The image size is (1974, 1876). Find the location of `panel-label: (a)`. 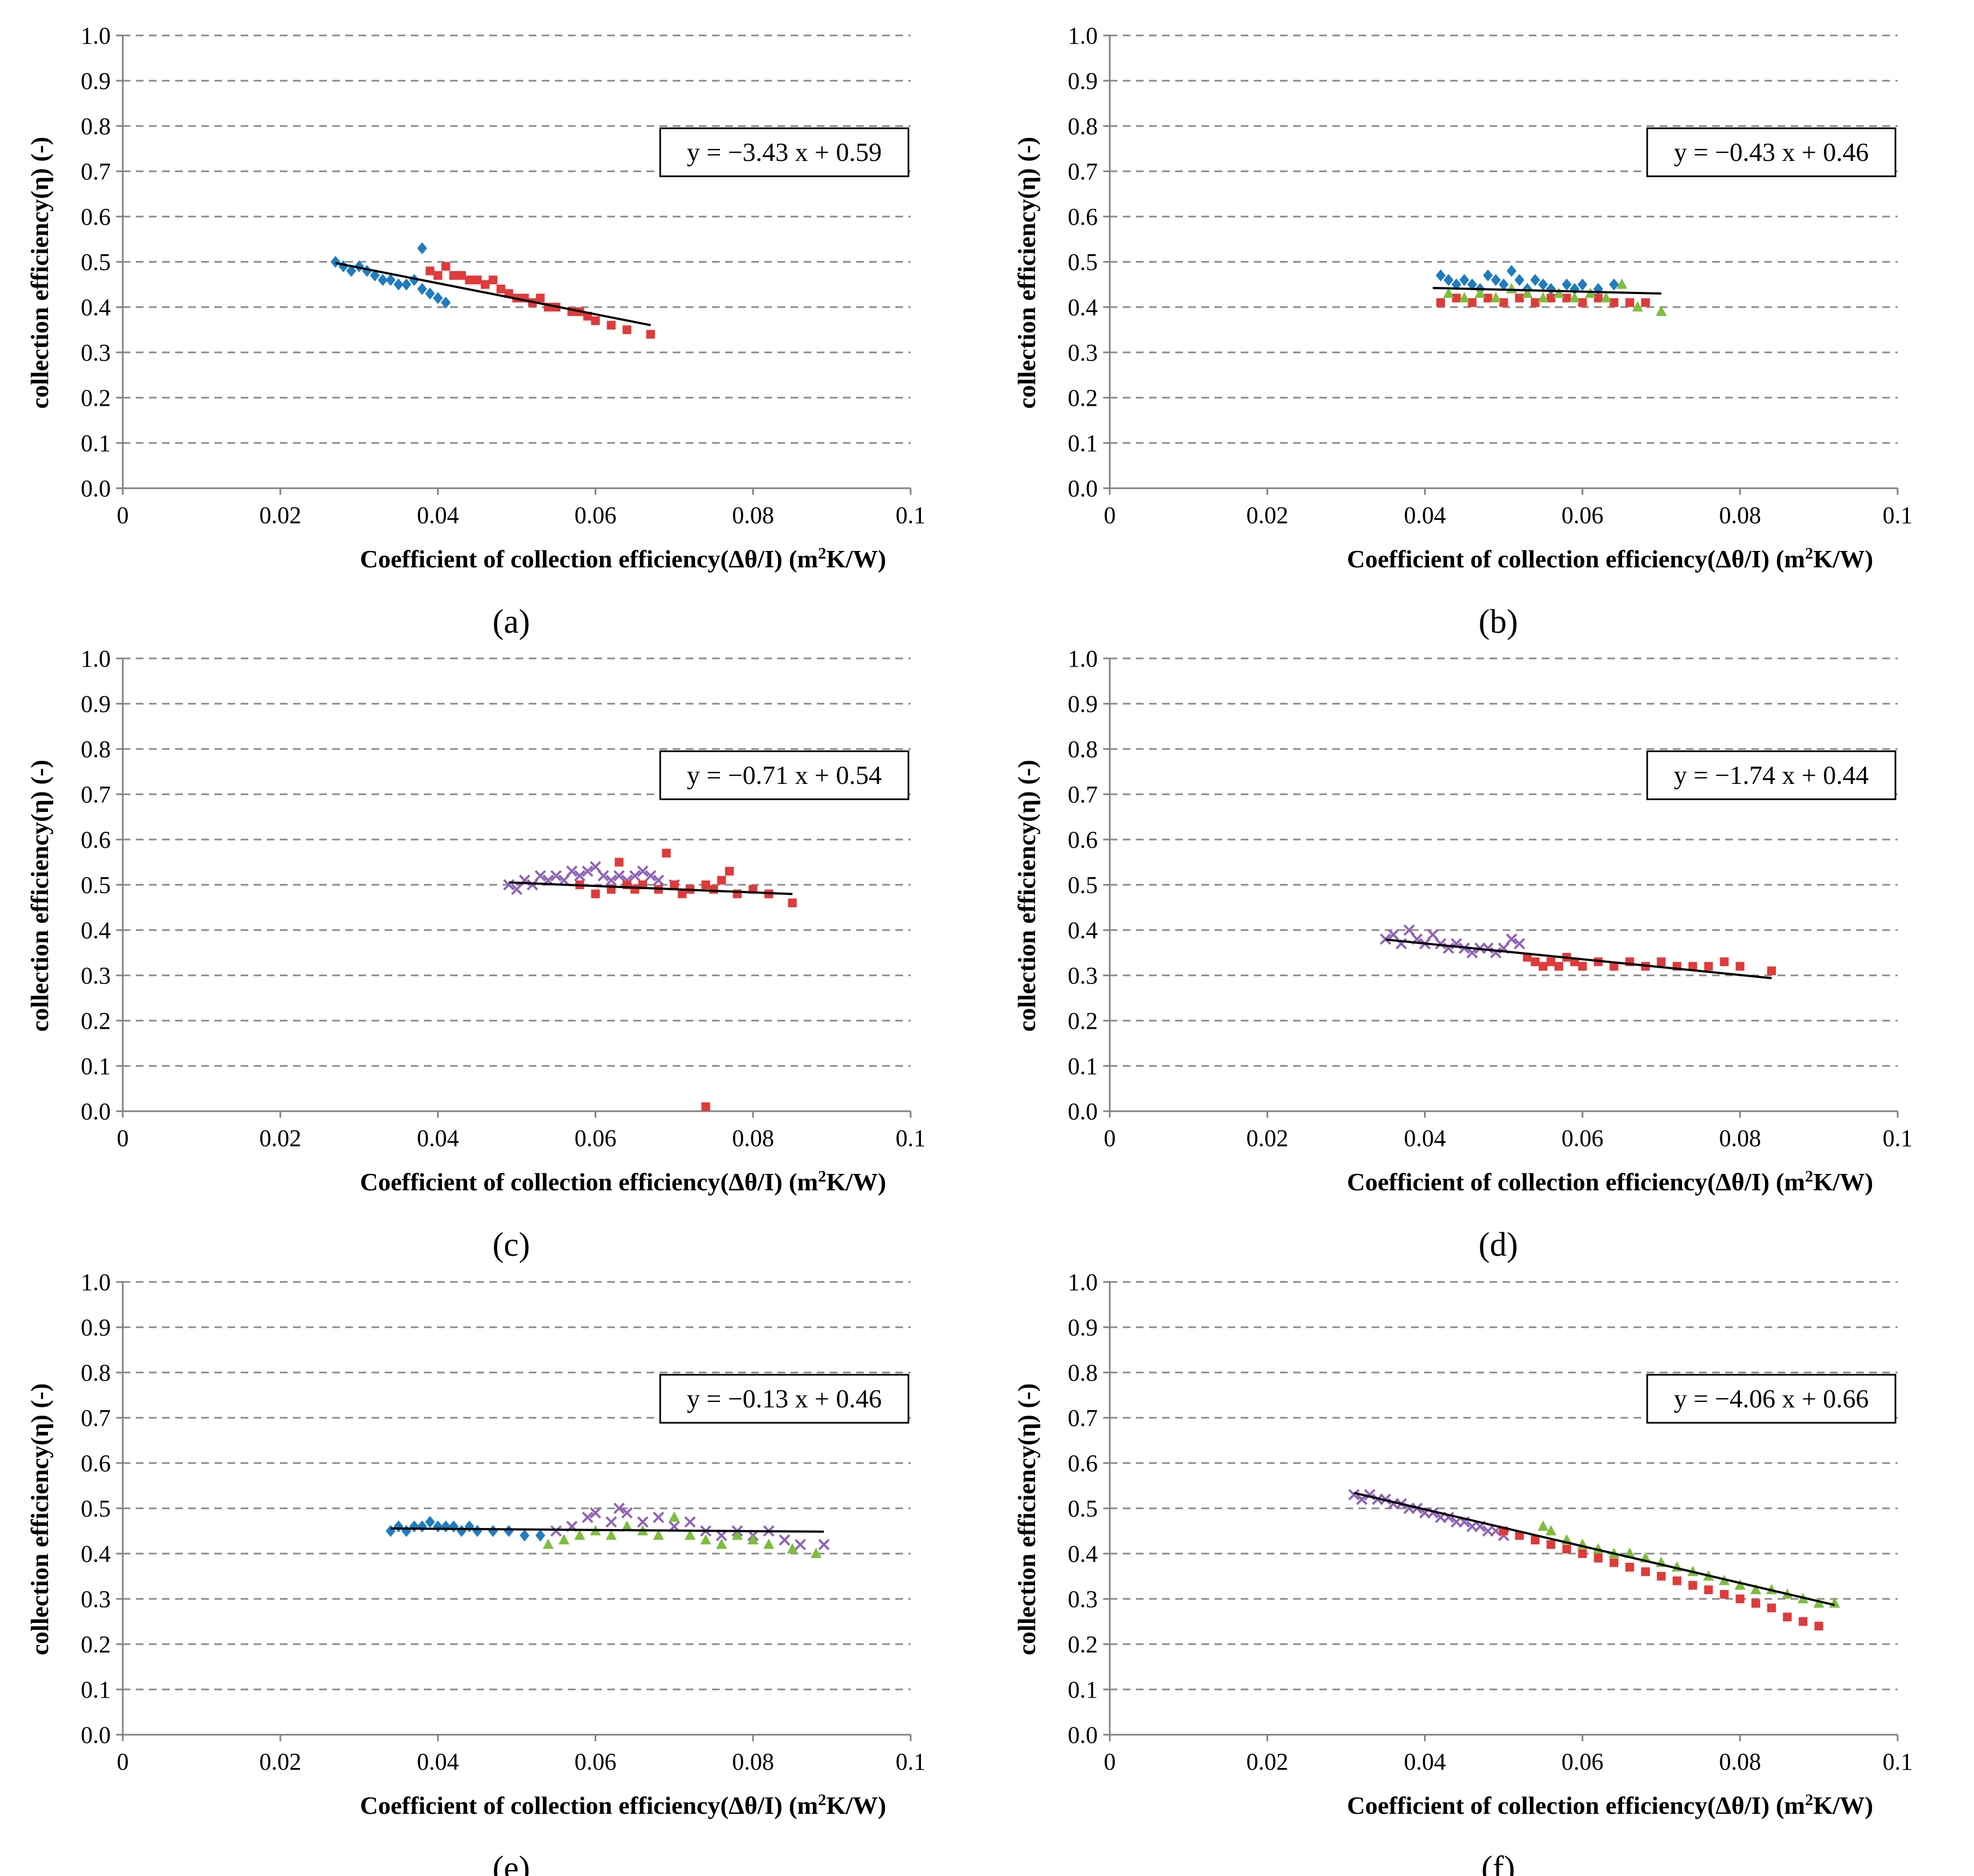

panel-label: (a) is located at coordinates (511, 621).